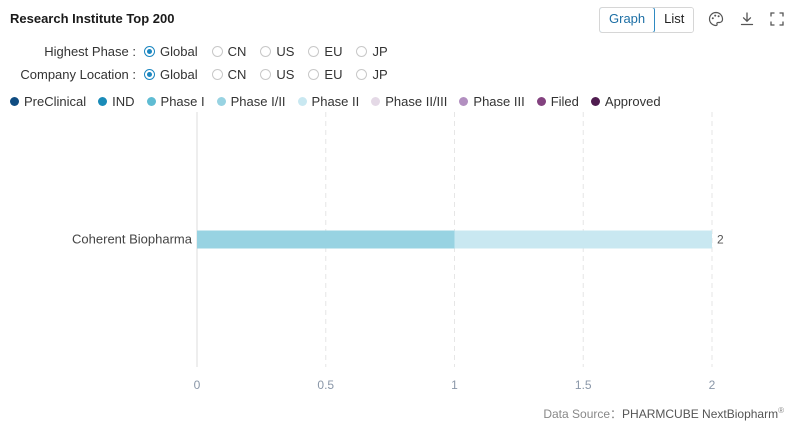  Describe the element at coordinates (197, 385) in the screenshot. I see `x-tick-label: 0` at that location.